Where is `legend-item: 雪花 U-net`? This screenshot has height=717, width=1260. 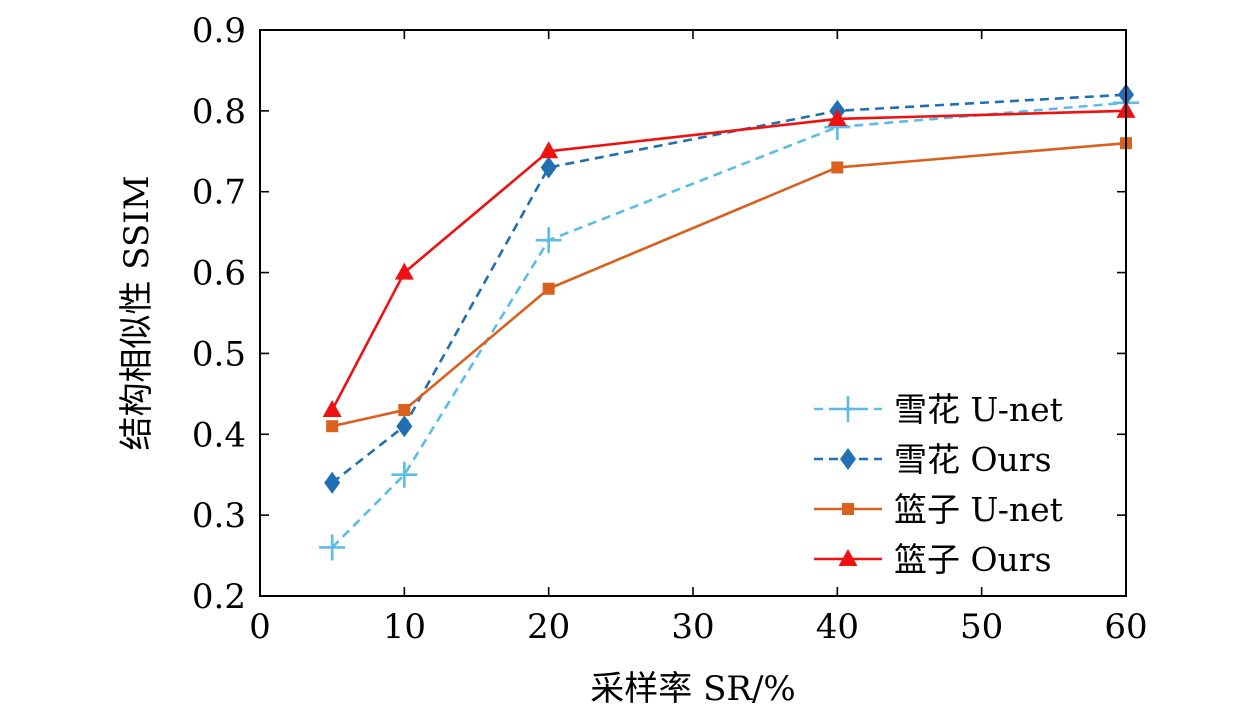 legend-item: 雪花 U-net is located at coordinates (938, 409).